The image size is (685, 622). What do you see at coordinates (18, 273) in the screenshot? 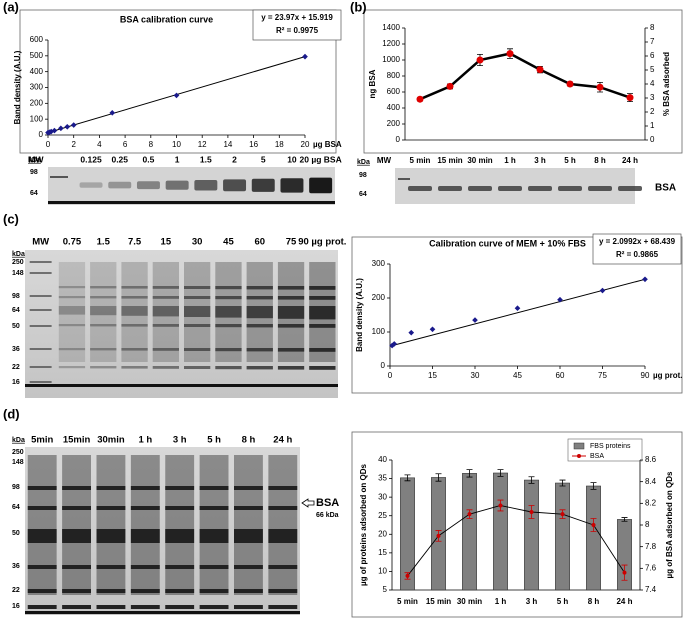
I see `marker-label: 148` at bounding box center [18, 273].